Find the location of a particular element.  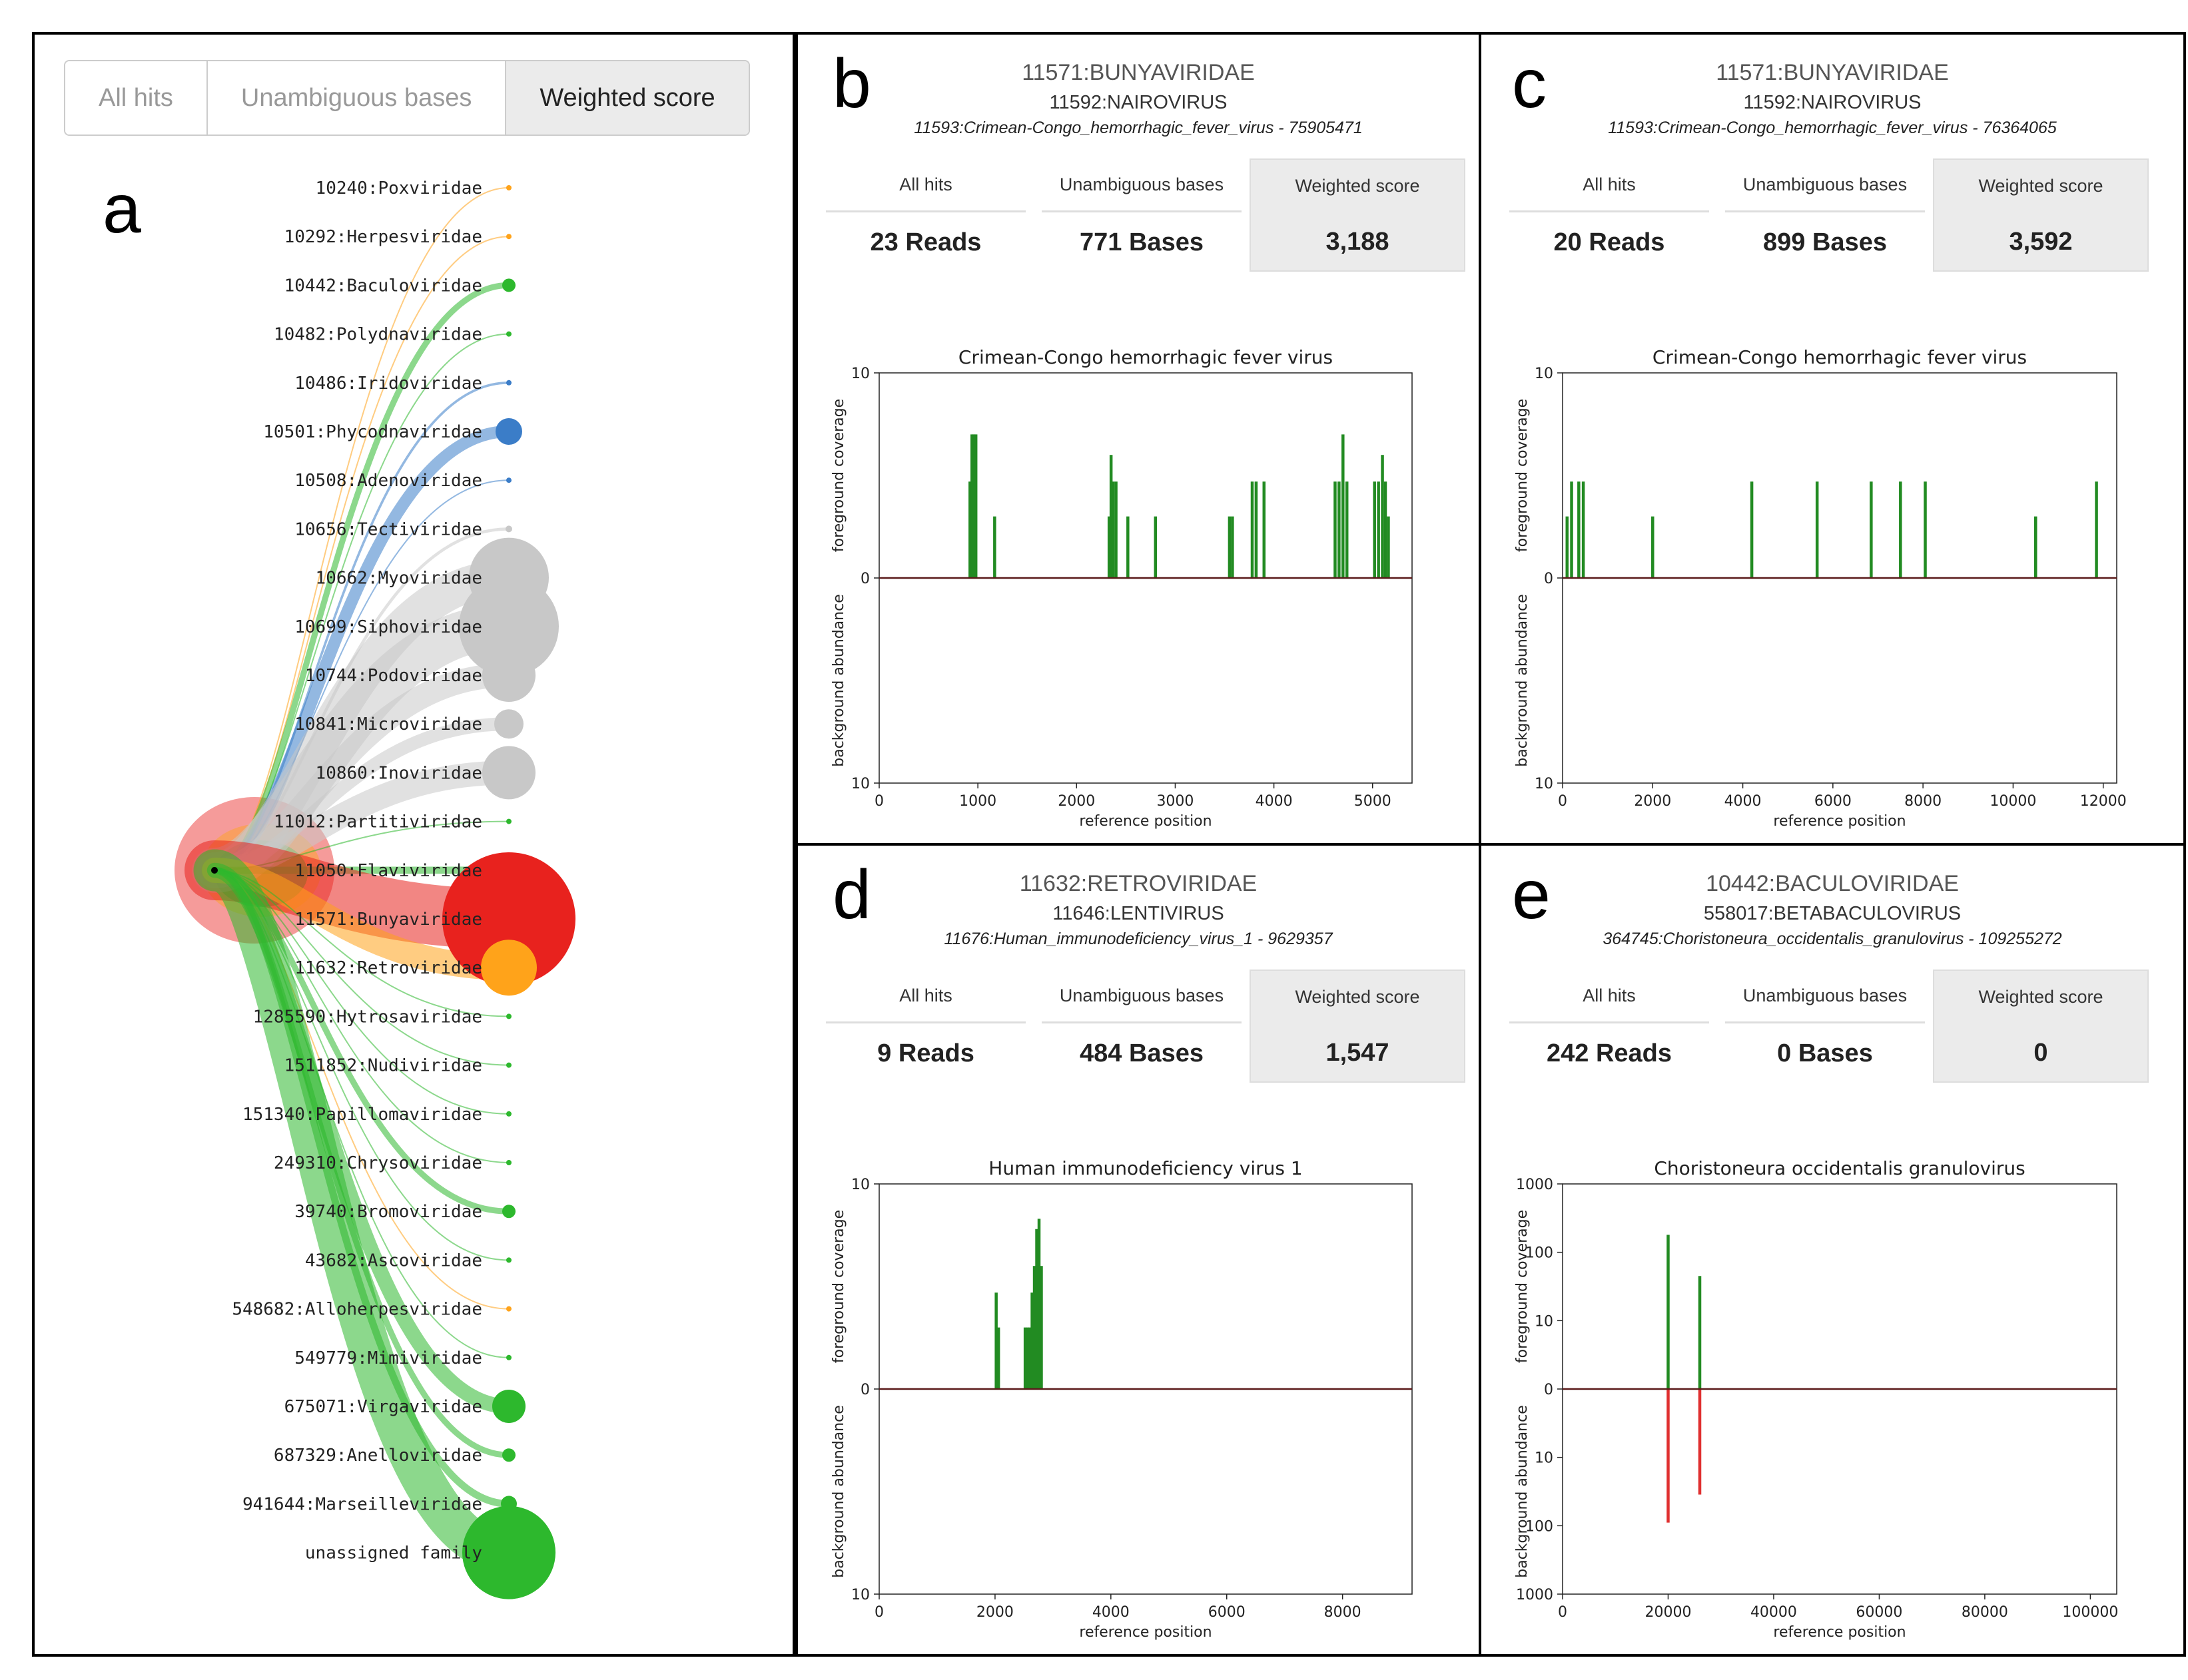

stat-unambiguous-bases: Unambiguous bases 899 Bases is located at coordinates (1825, 215).